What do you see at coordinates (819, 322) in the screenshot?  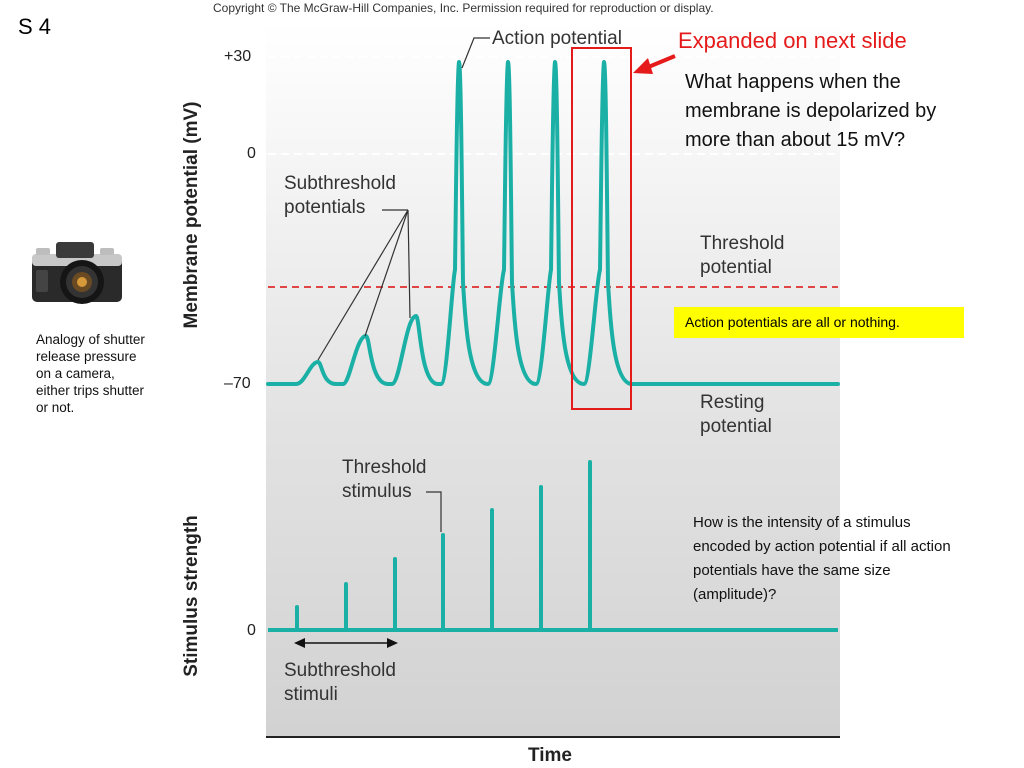 I see `all-or-nothing-callout: Action potentials are all or nothing.` at bounding box center [819, 322].